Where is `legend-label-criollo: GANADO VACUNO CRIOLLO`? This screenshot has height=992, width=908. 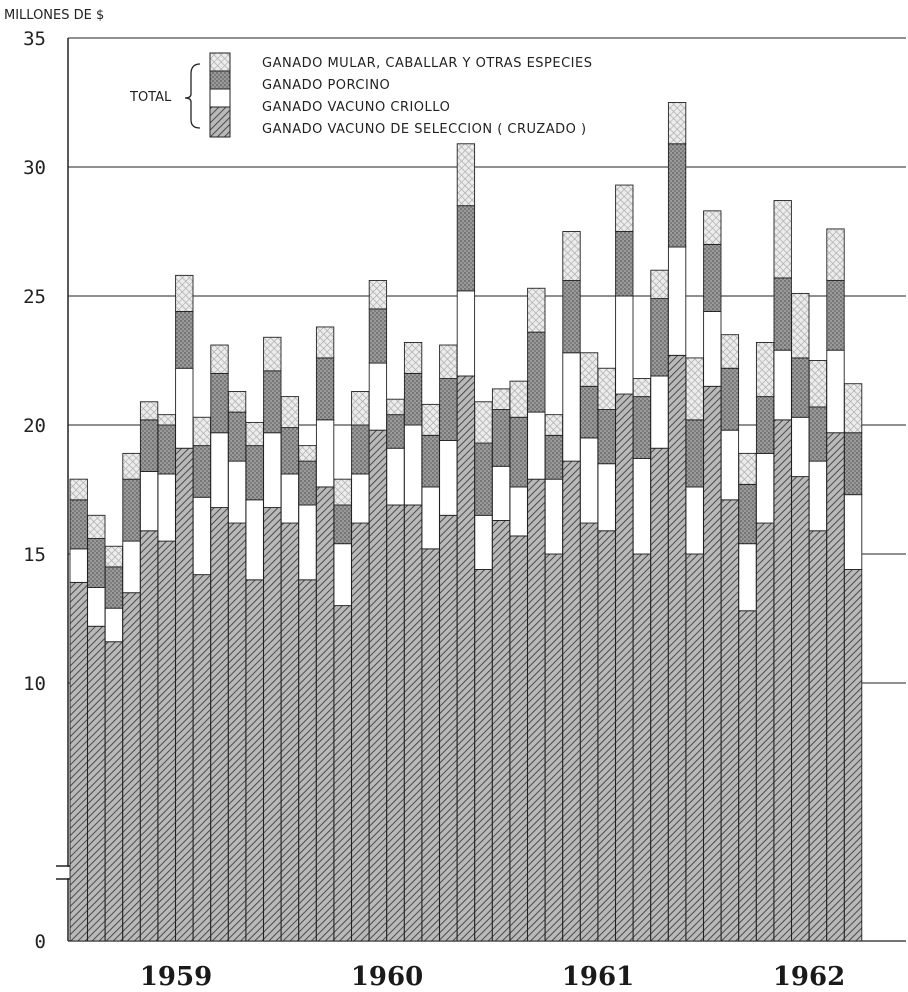 legend-label-criollo: GANADO VACUNO CRIOLLO is located at coordinates (356, 107).